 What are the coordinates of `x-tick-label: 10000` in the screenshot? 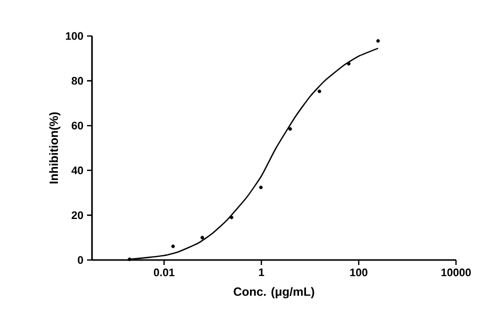 It's located at (456, 272).